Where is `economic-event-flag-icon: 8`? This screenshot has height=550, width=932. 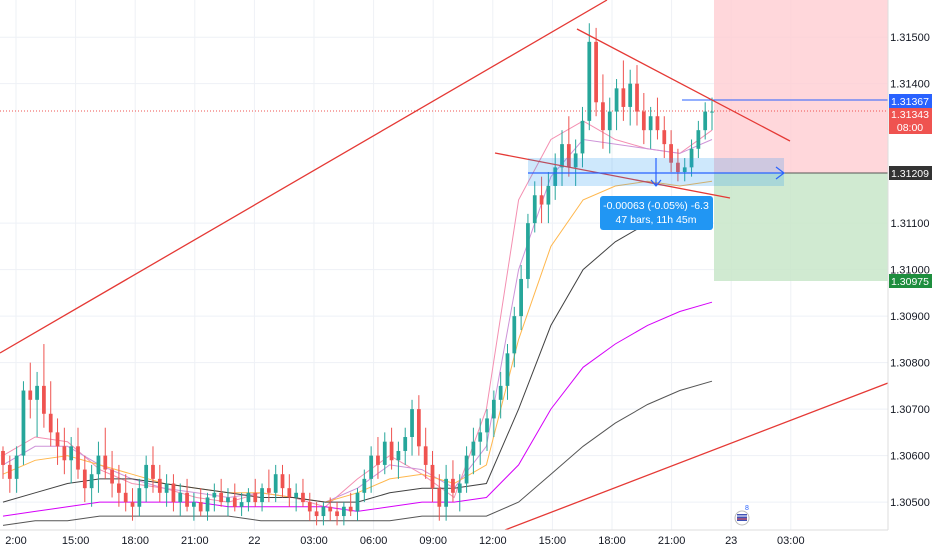
economic-event-flag-icon: 8 is located at coordinates (742, 515).